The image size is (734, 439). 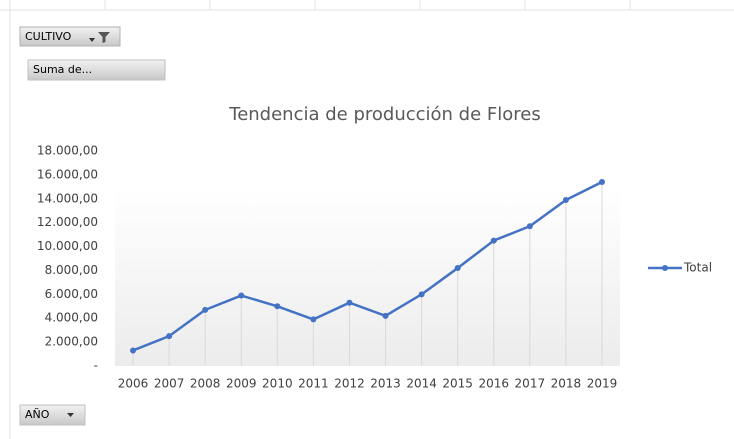 What do you see at coordinates (71, 294) in the screenshot?
I see `y-tick-label: 6.000,00` at bounding box center [71, 294].